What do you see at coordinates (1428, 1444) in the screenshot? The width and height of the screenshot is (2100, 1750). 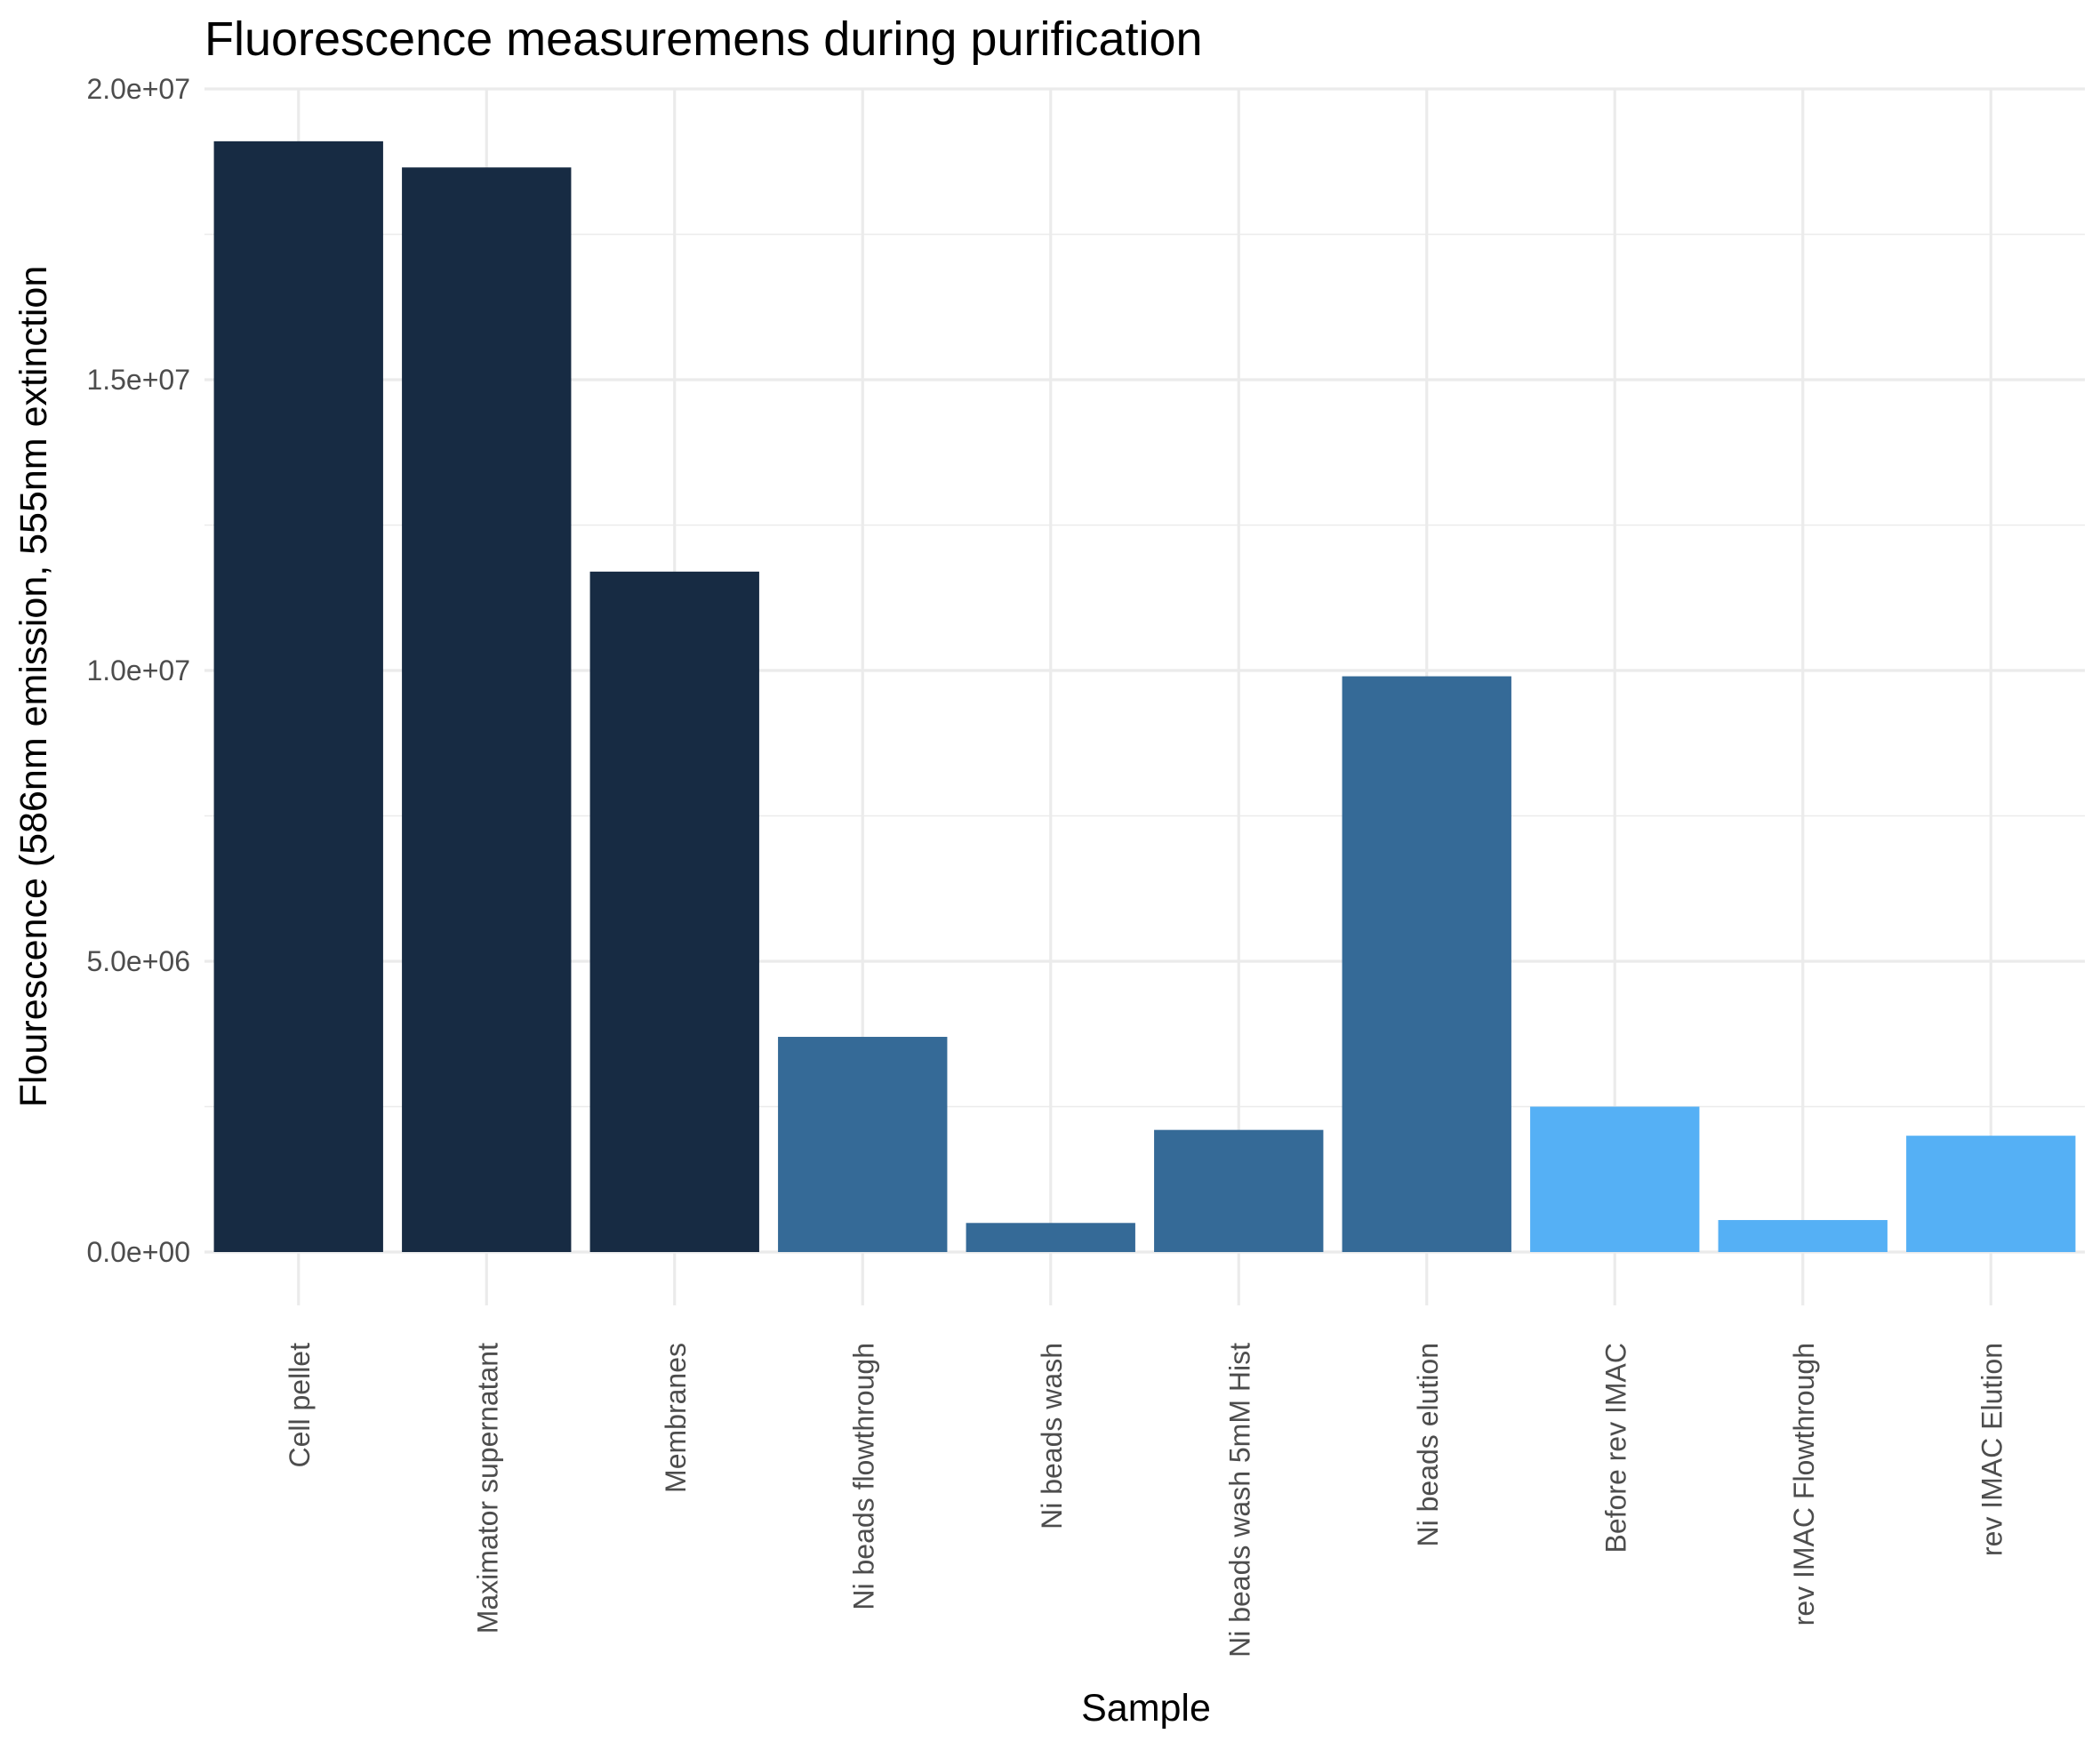 I see `x-tick-label: Ni beads elution` at bounding box center [1428, 1444].